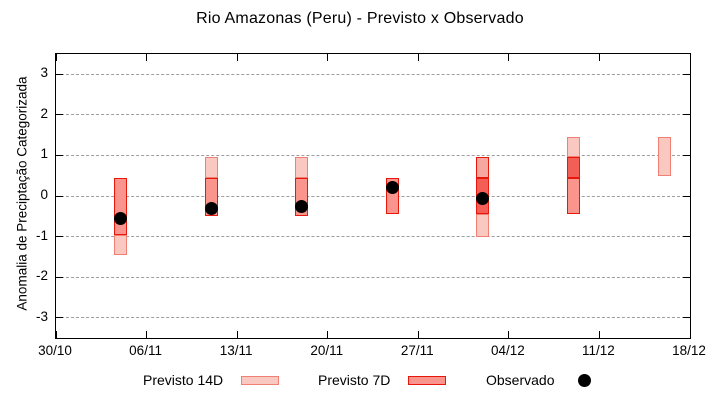  Describe the element at coordinates (483, 167) in the screenshot. I see `previsto-7d-light-segment` at that location.